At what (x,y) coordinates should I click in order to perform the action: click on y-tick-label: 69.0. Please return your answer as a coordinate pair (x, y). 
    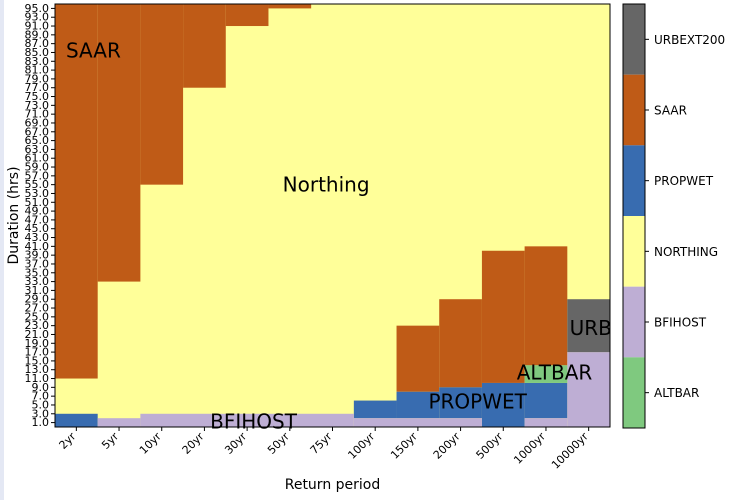
    Looking at the image, I should click on (37, 122).